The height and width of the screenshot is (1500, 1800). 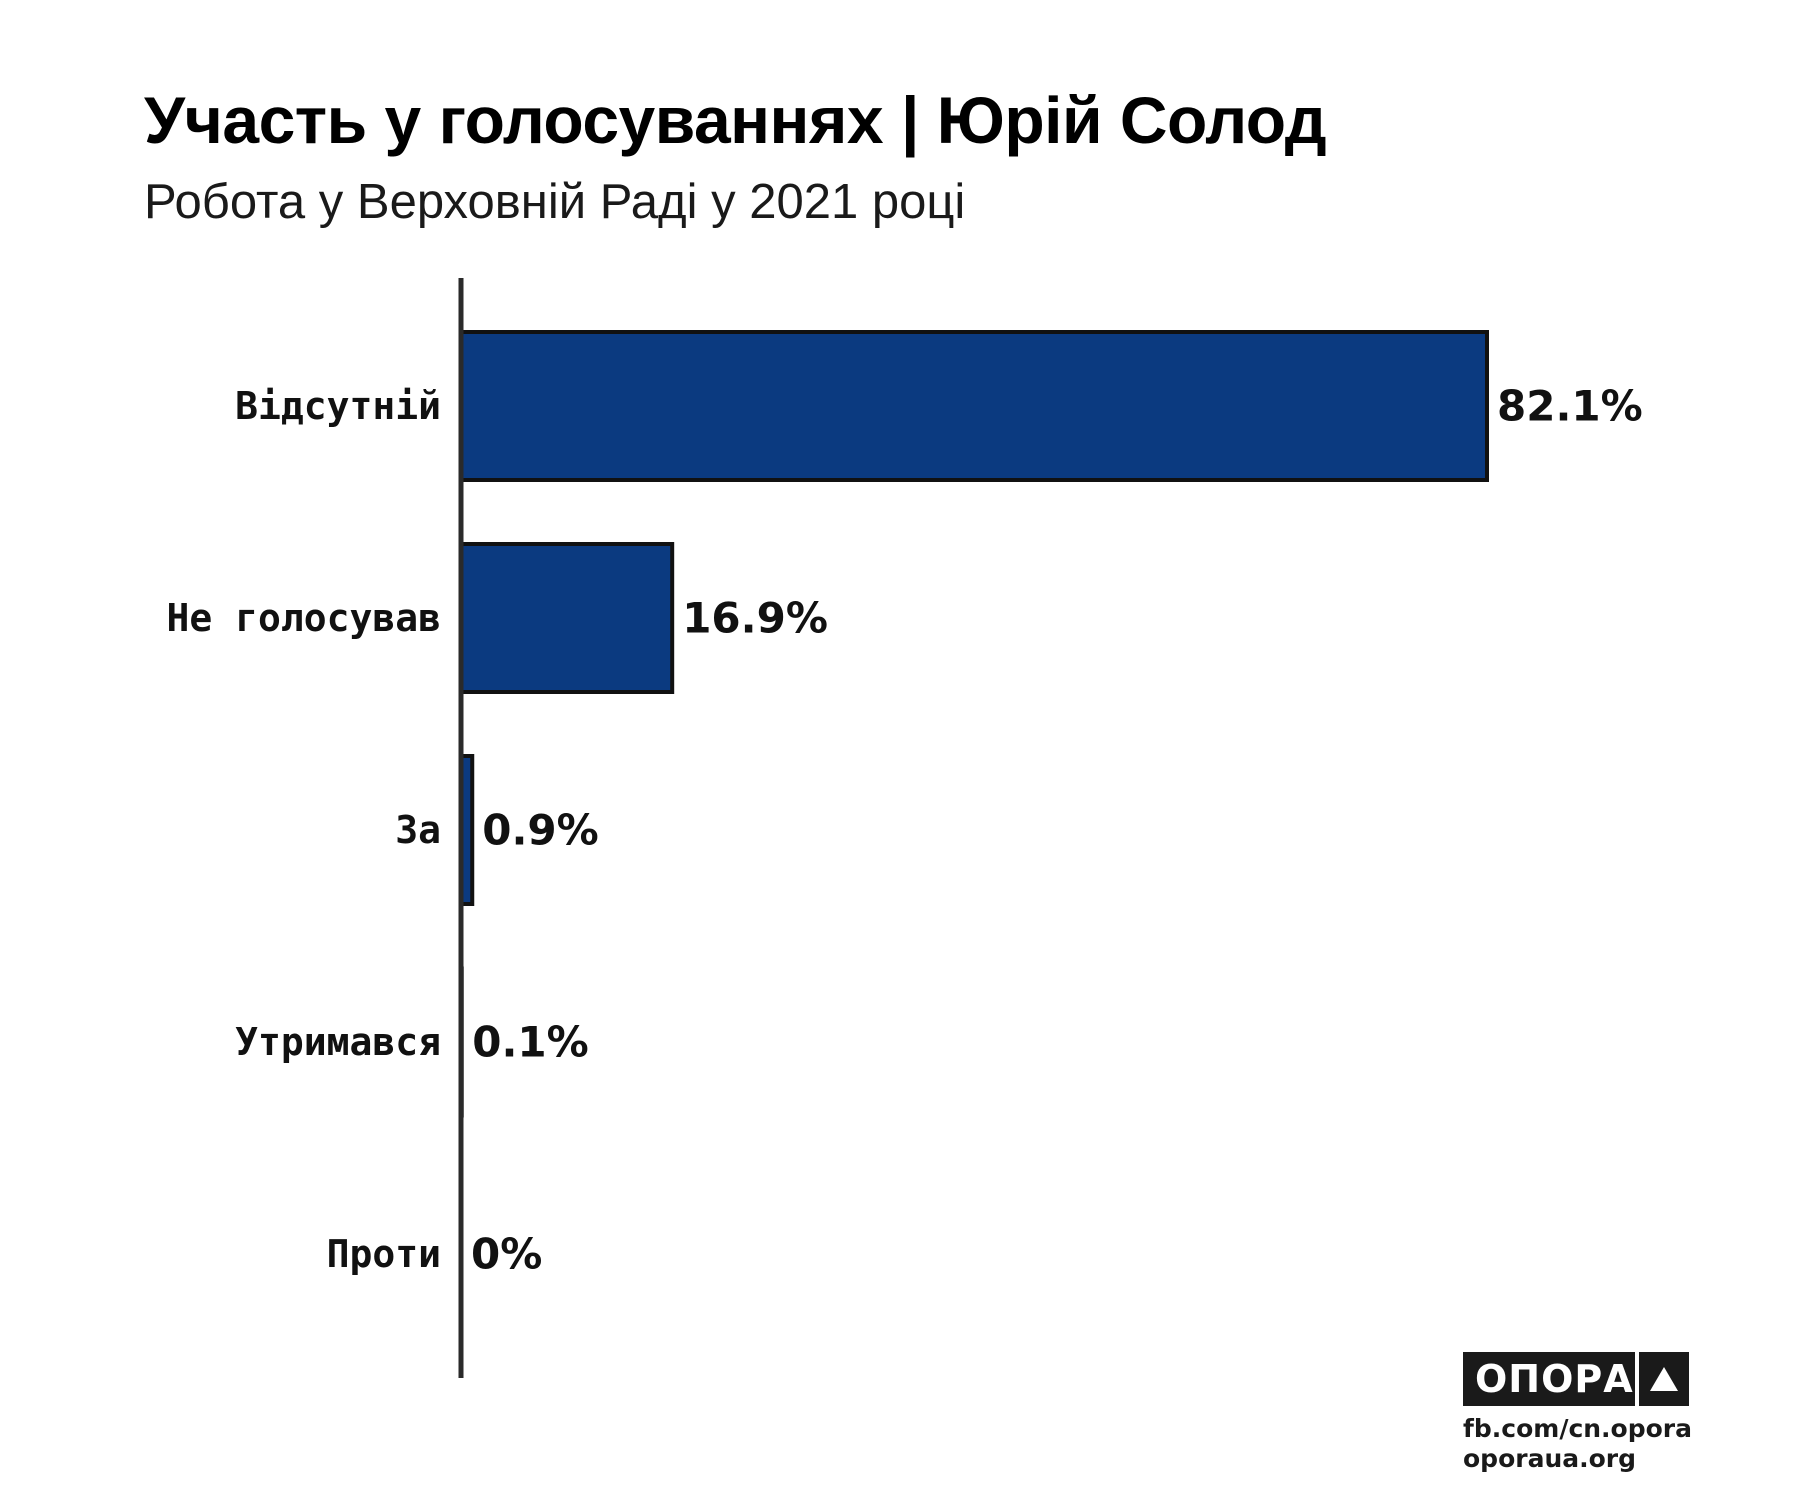 I want to click on category-label-4: Проти, so click(x=384, y=1254).